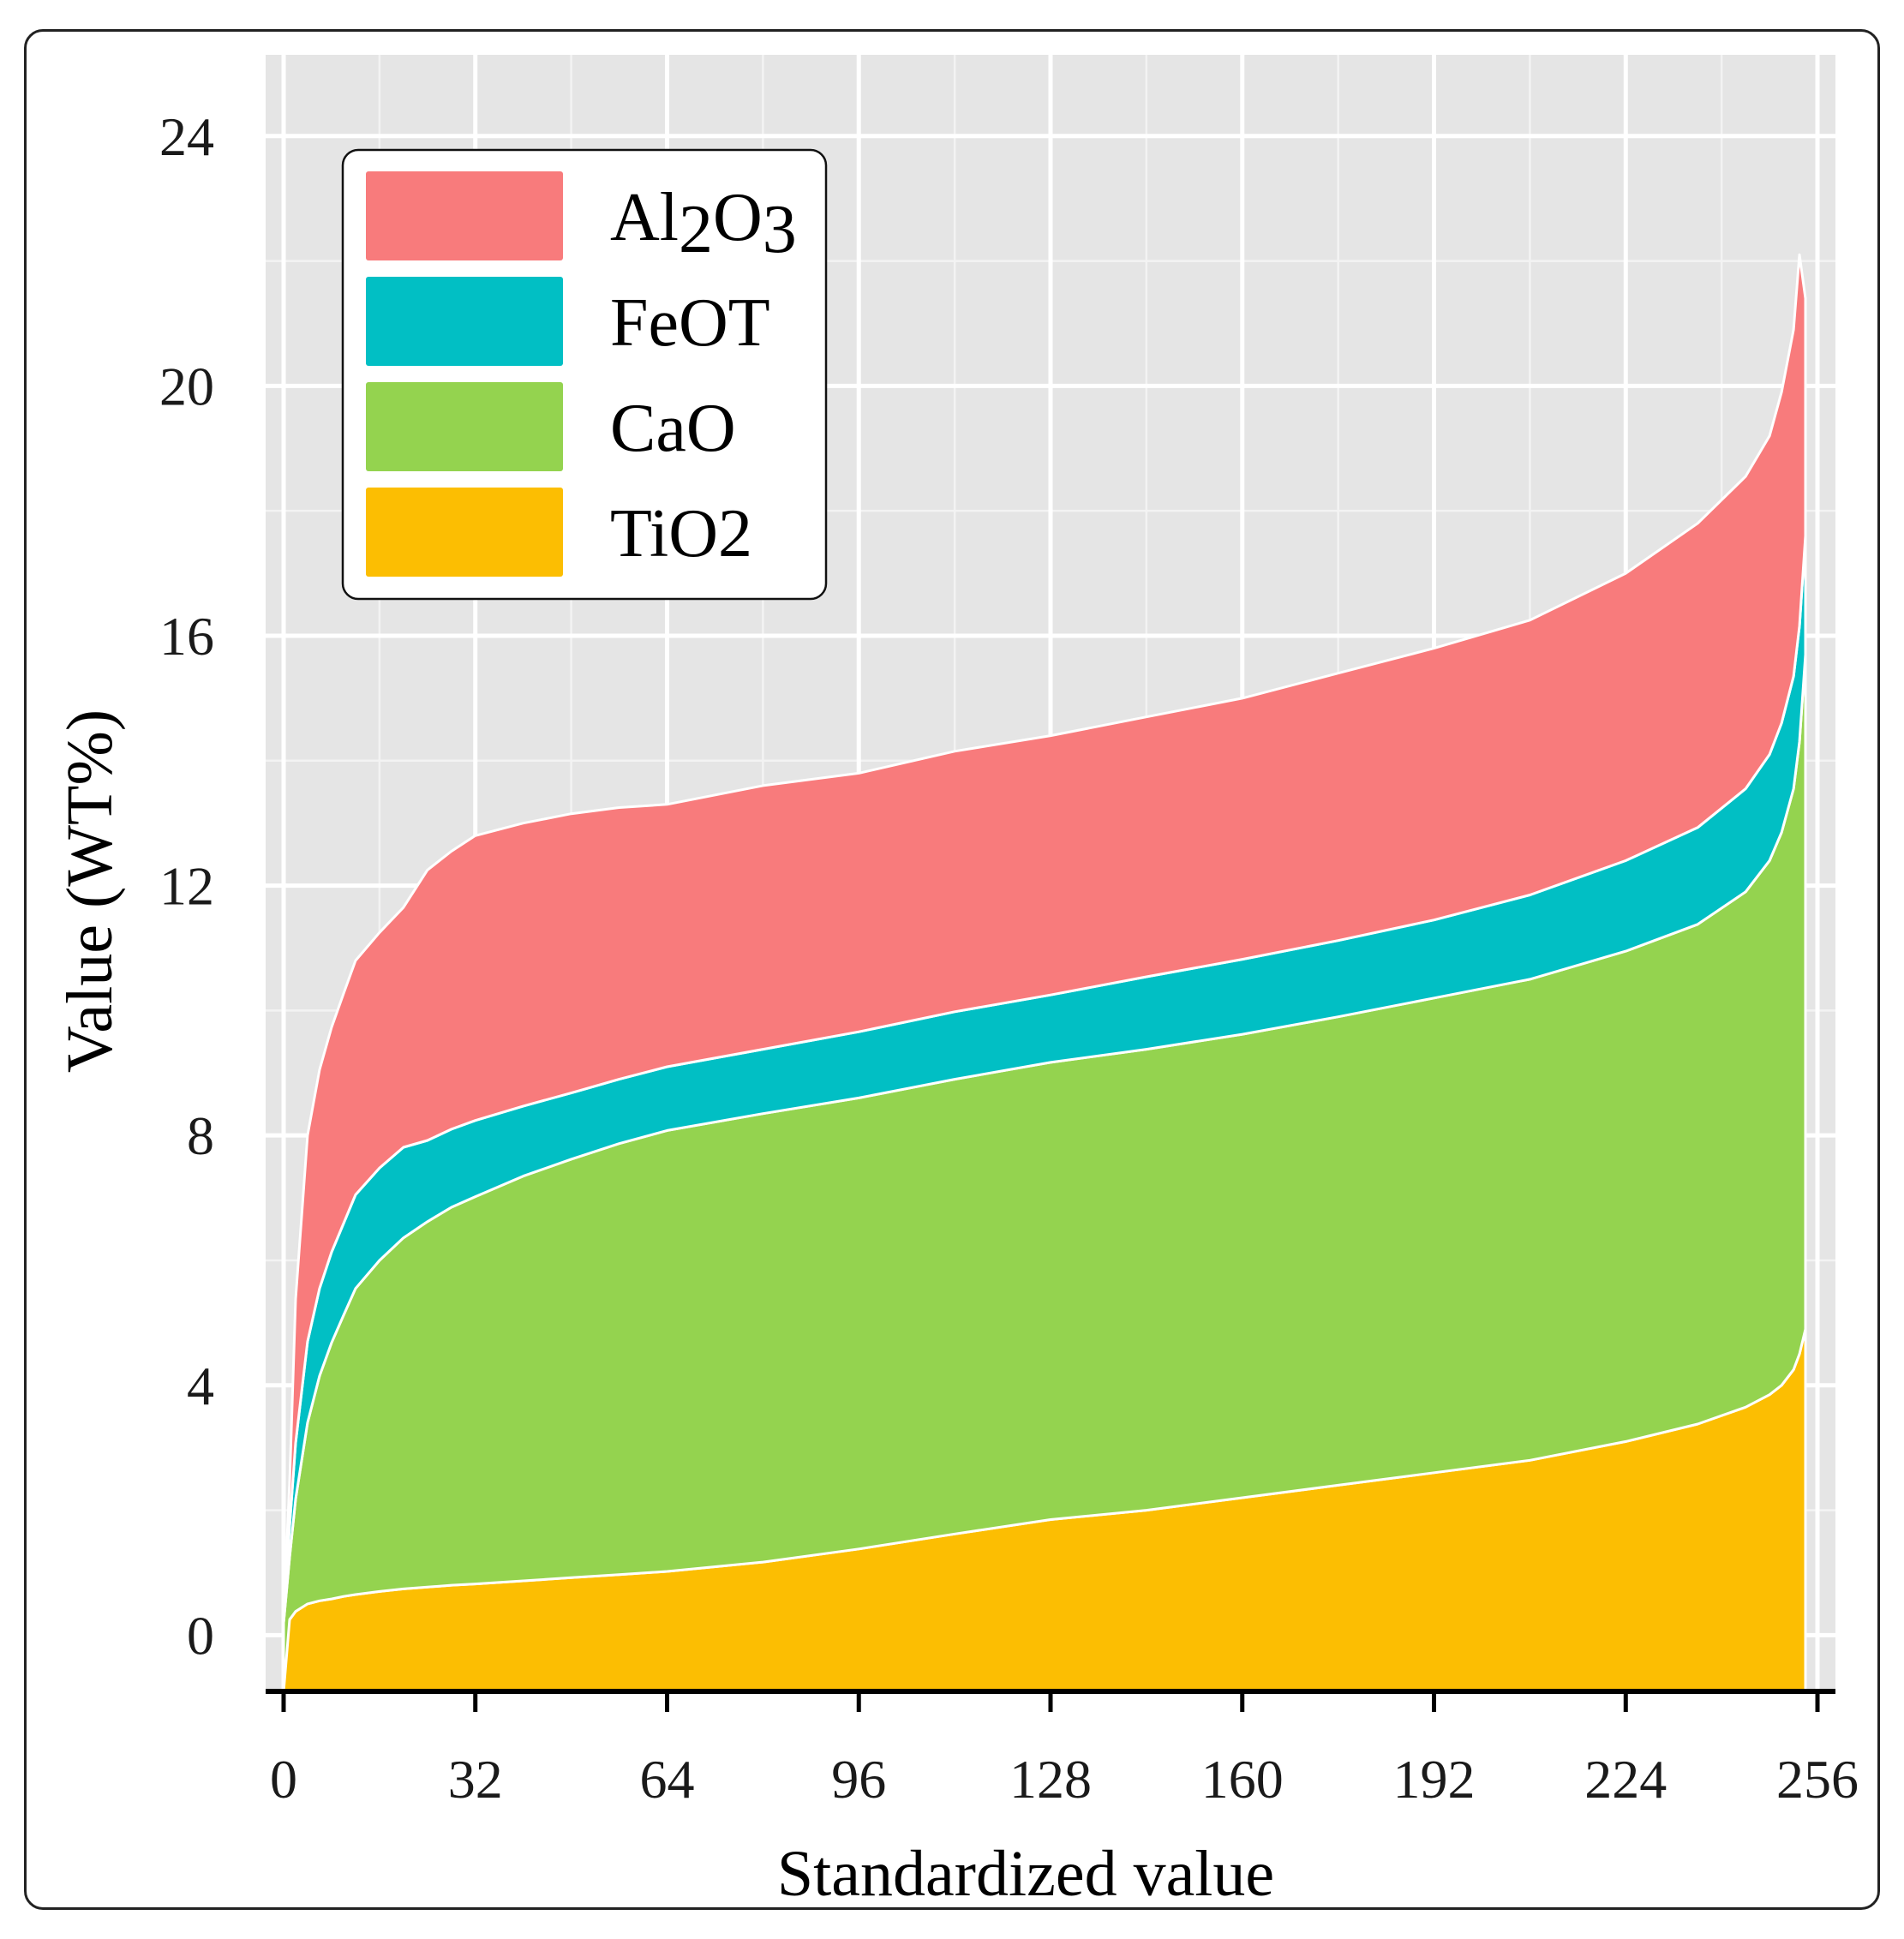  What do you see at coordinates (465, 215) in the screenshot?
I see `legend-key-al2o3` at bounding box center [465, 215].